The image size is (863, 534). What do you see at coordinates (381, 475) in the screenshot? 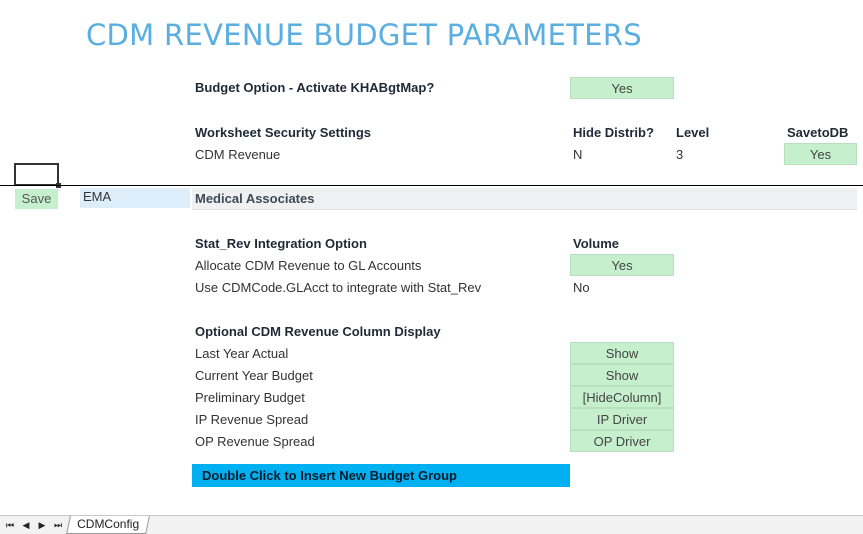
I see `insert-budget-group-button: Double Click to Insert New Budget Group` at bounding box center [381, 475].